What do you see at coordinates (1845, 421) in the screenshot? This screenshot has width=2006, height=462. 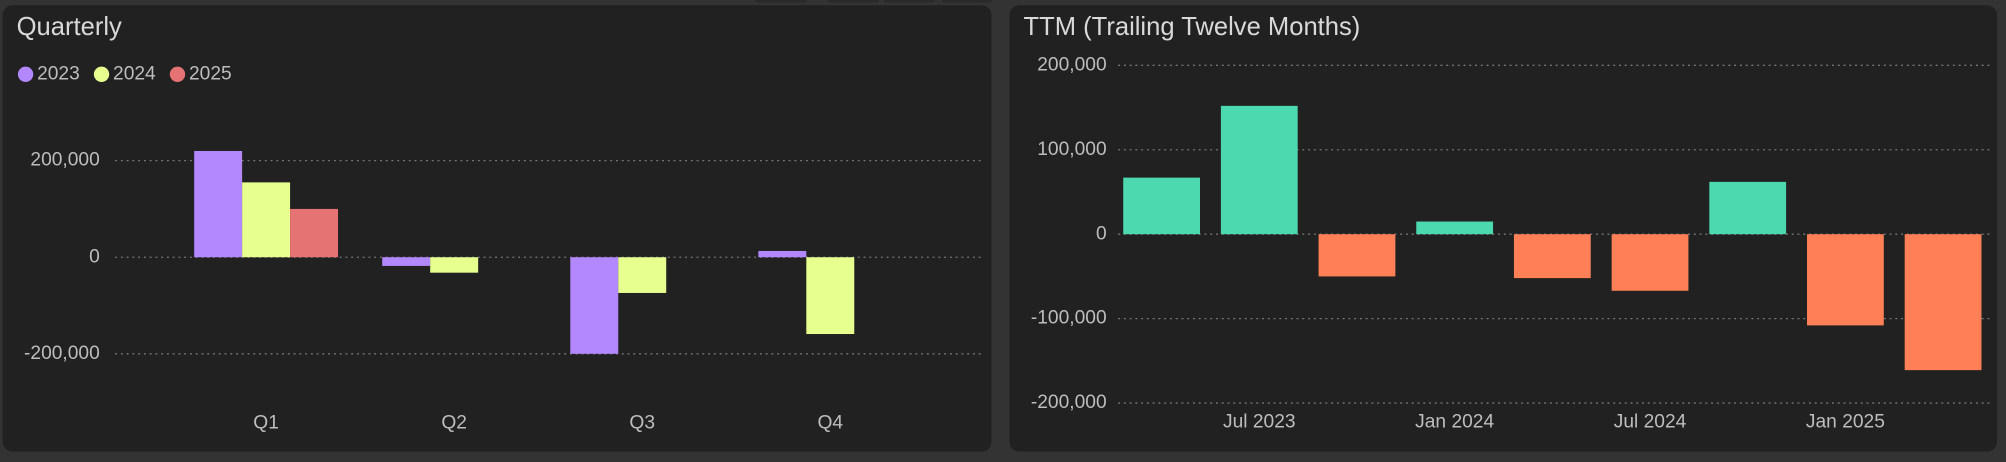 I see `x-tick-label: Jan 2025` at bounding box center [1845, 421].